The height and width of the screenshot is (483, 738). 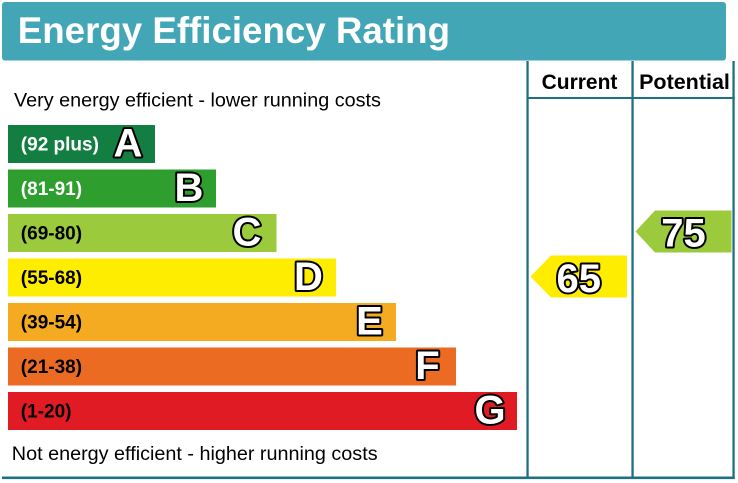 What do you see at coordinates (683, 234) in the screenshot?
I see `svg-text: 75` at bounding box center [683, 234].